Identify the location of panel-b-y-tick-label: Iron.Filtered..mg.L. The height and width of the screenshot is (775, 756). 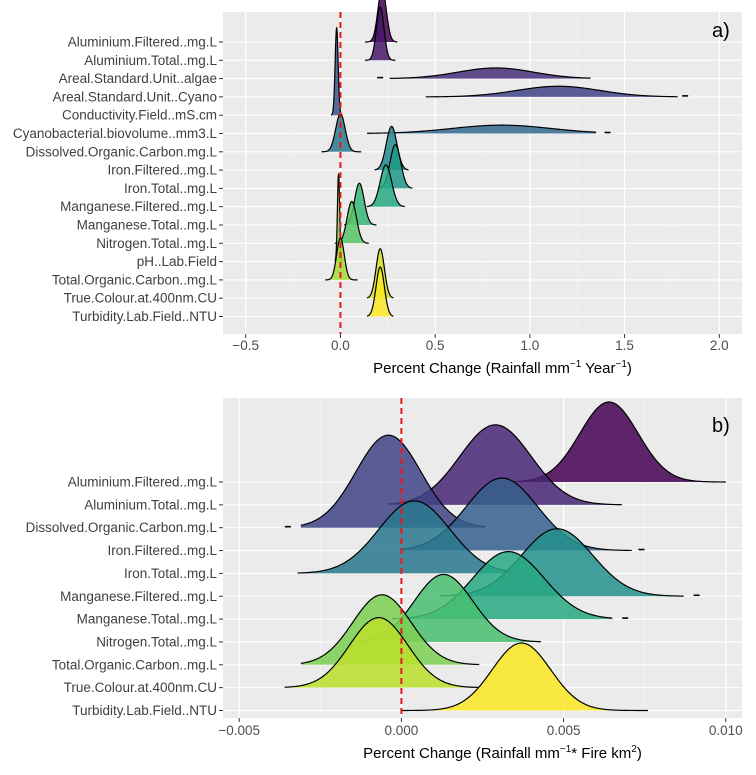
(162, 550).